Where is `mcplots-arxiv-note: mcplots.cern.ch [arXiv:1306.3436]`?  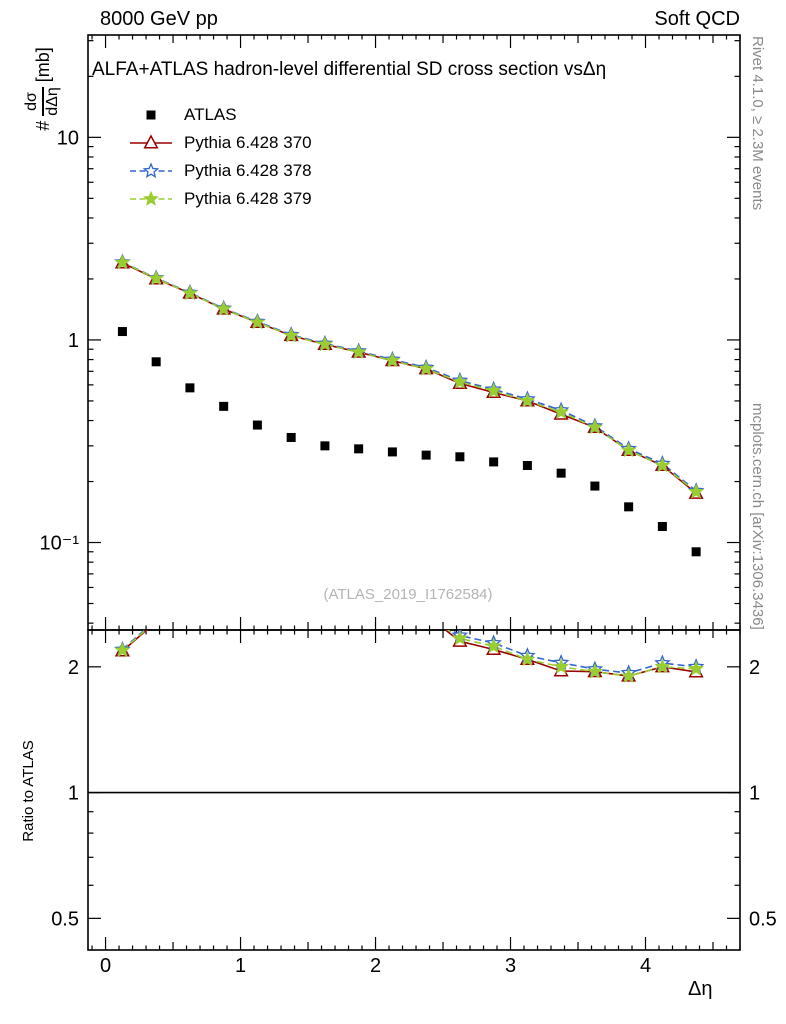
mcplots-arxiv-note: mcplots.cern.ch [arXiv:1306.3436] is located at coordinates (757, 516).